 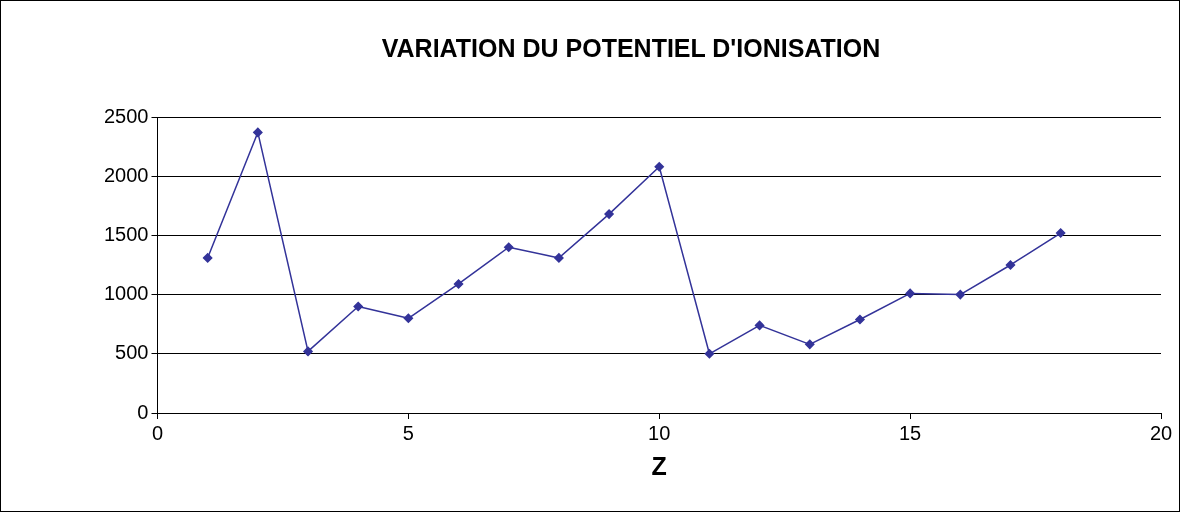 I want to click on x-tick-label: 0, so click(x=157, y=432).